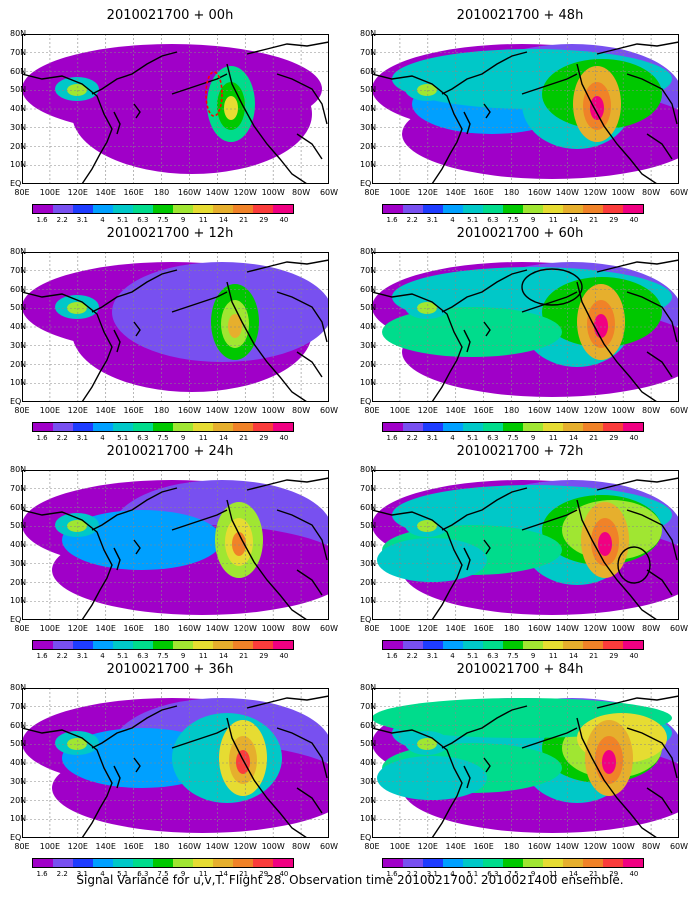  What do you see at coordinates (634, 565) in the screenshot?
I see `region-outline-marker` at bounding box center [634, 565].